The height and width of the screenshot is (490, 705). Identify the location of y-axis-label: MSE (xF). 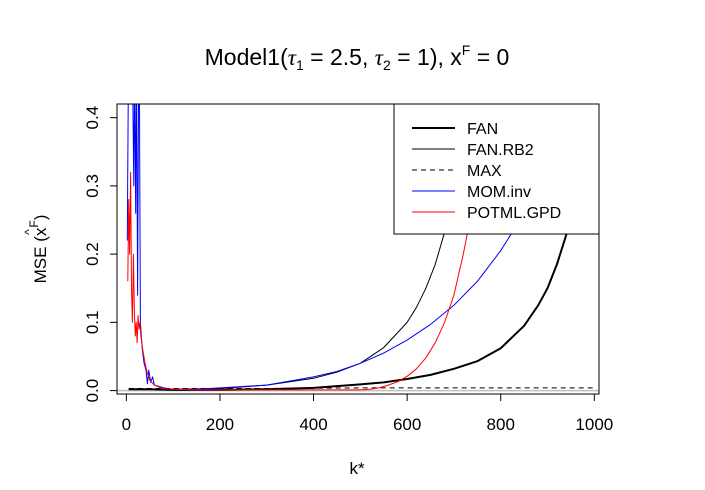
(38, 249).